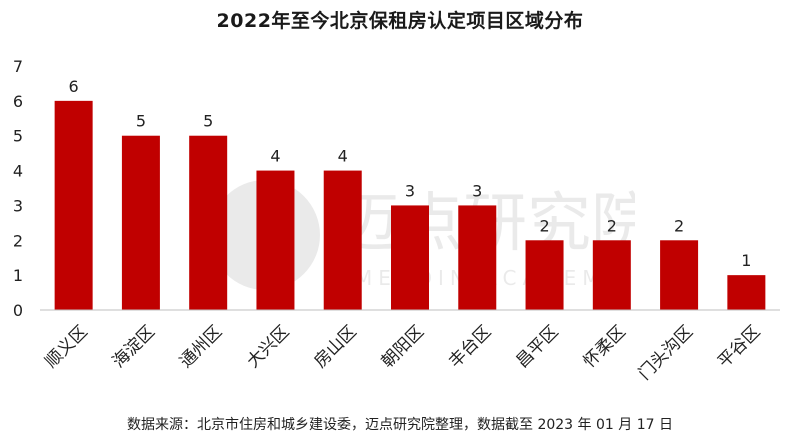  I want to click on data-label: 6, so click(74, 86).